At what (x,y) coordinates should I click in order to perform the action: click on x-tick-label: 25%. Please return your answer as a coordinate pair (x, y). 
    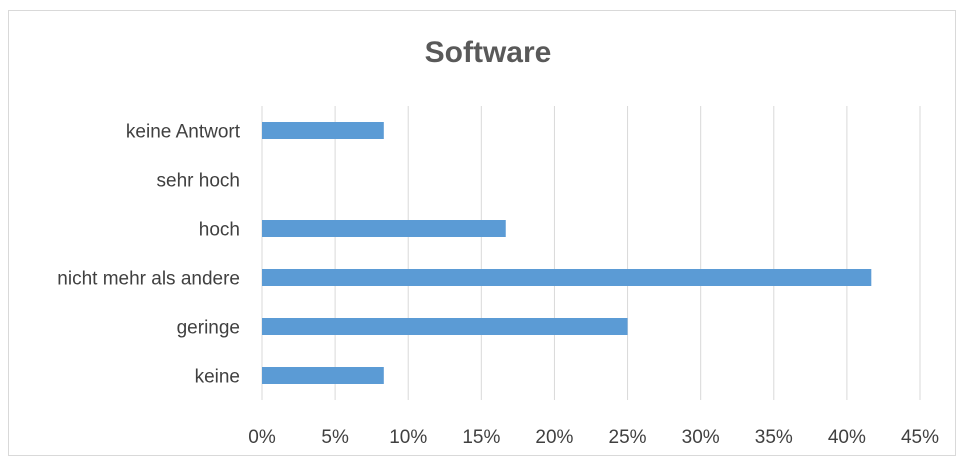
    Looking at the image, I should click on (628, 437).